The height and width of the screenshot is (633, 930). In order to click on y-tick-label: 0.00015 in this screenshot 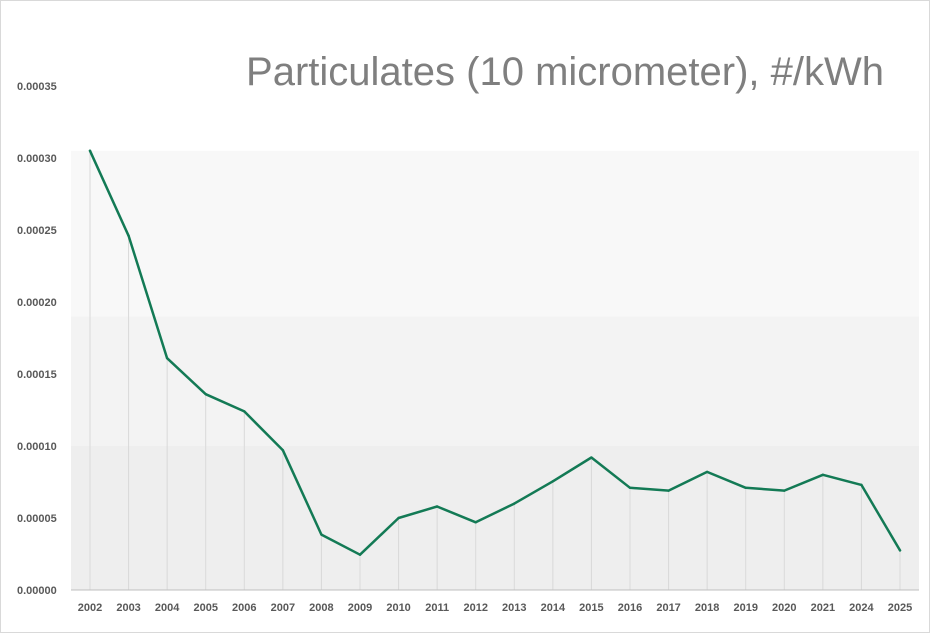, I will do `click(37, 375)`.